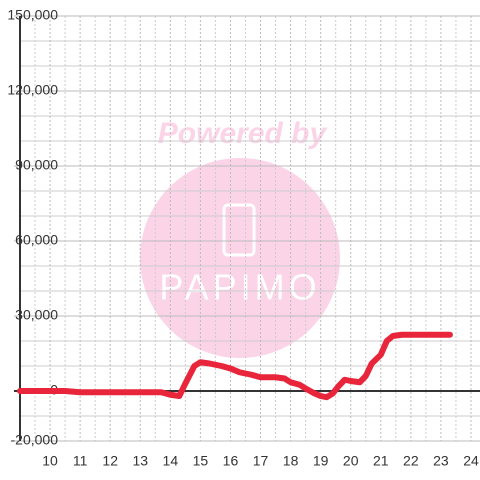  Describe the element at coordinates (231, 461) in the screenshot. I see `x-tick-label: 16` at that location.